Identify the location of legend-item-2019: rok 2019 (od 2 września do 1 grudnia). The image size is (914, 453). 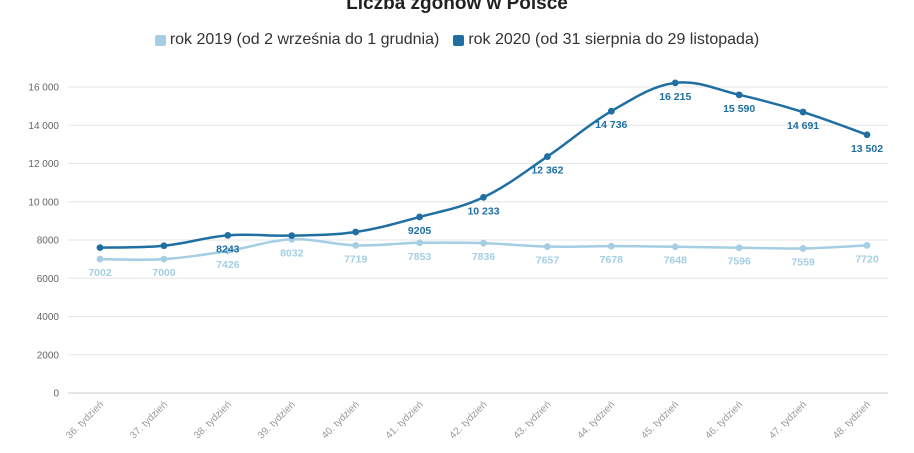
(297, 40).